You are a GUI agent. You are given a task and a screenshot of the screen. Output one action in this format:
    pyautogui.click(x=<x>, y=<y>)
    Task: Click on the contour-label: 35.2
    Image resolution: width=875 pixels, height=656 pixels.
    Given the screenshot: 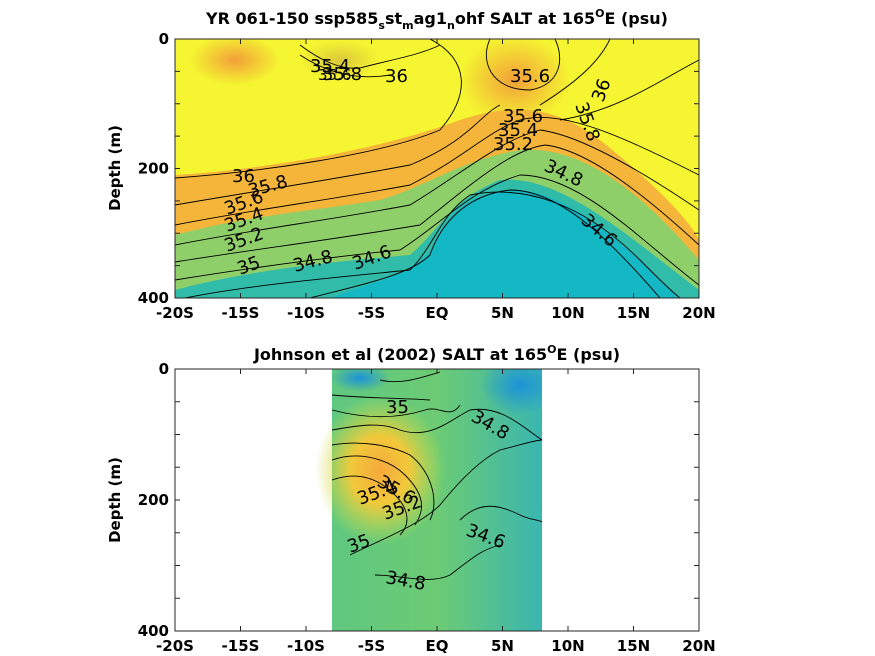 What is the action you would take?
    pyautogui.click(x=513, y=144)
    